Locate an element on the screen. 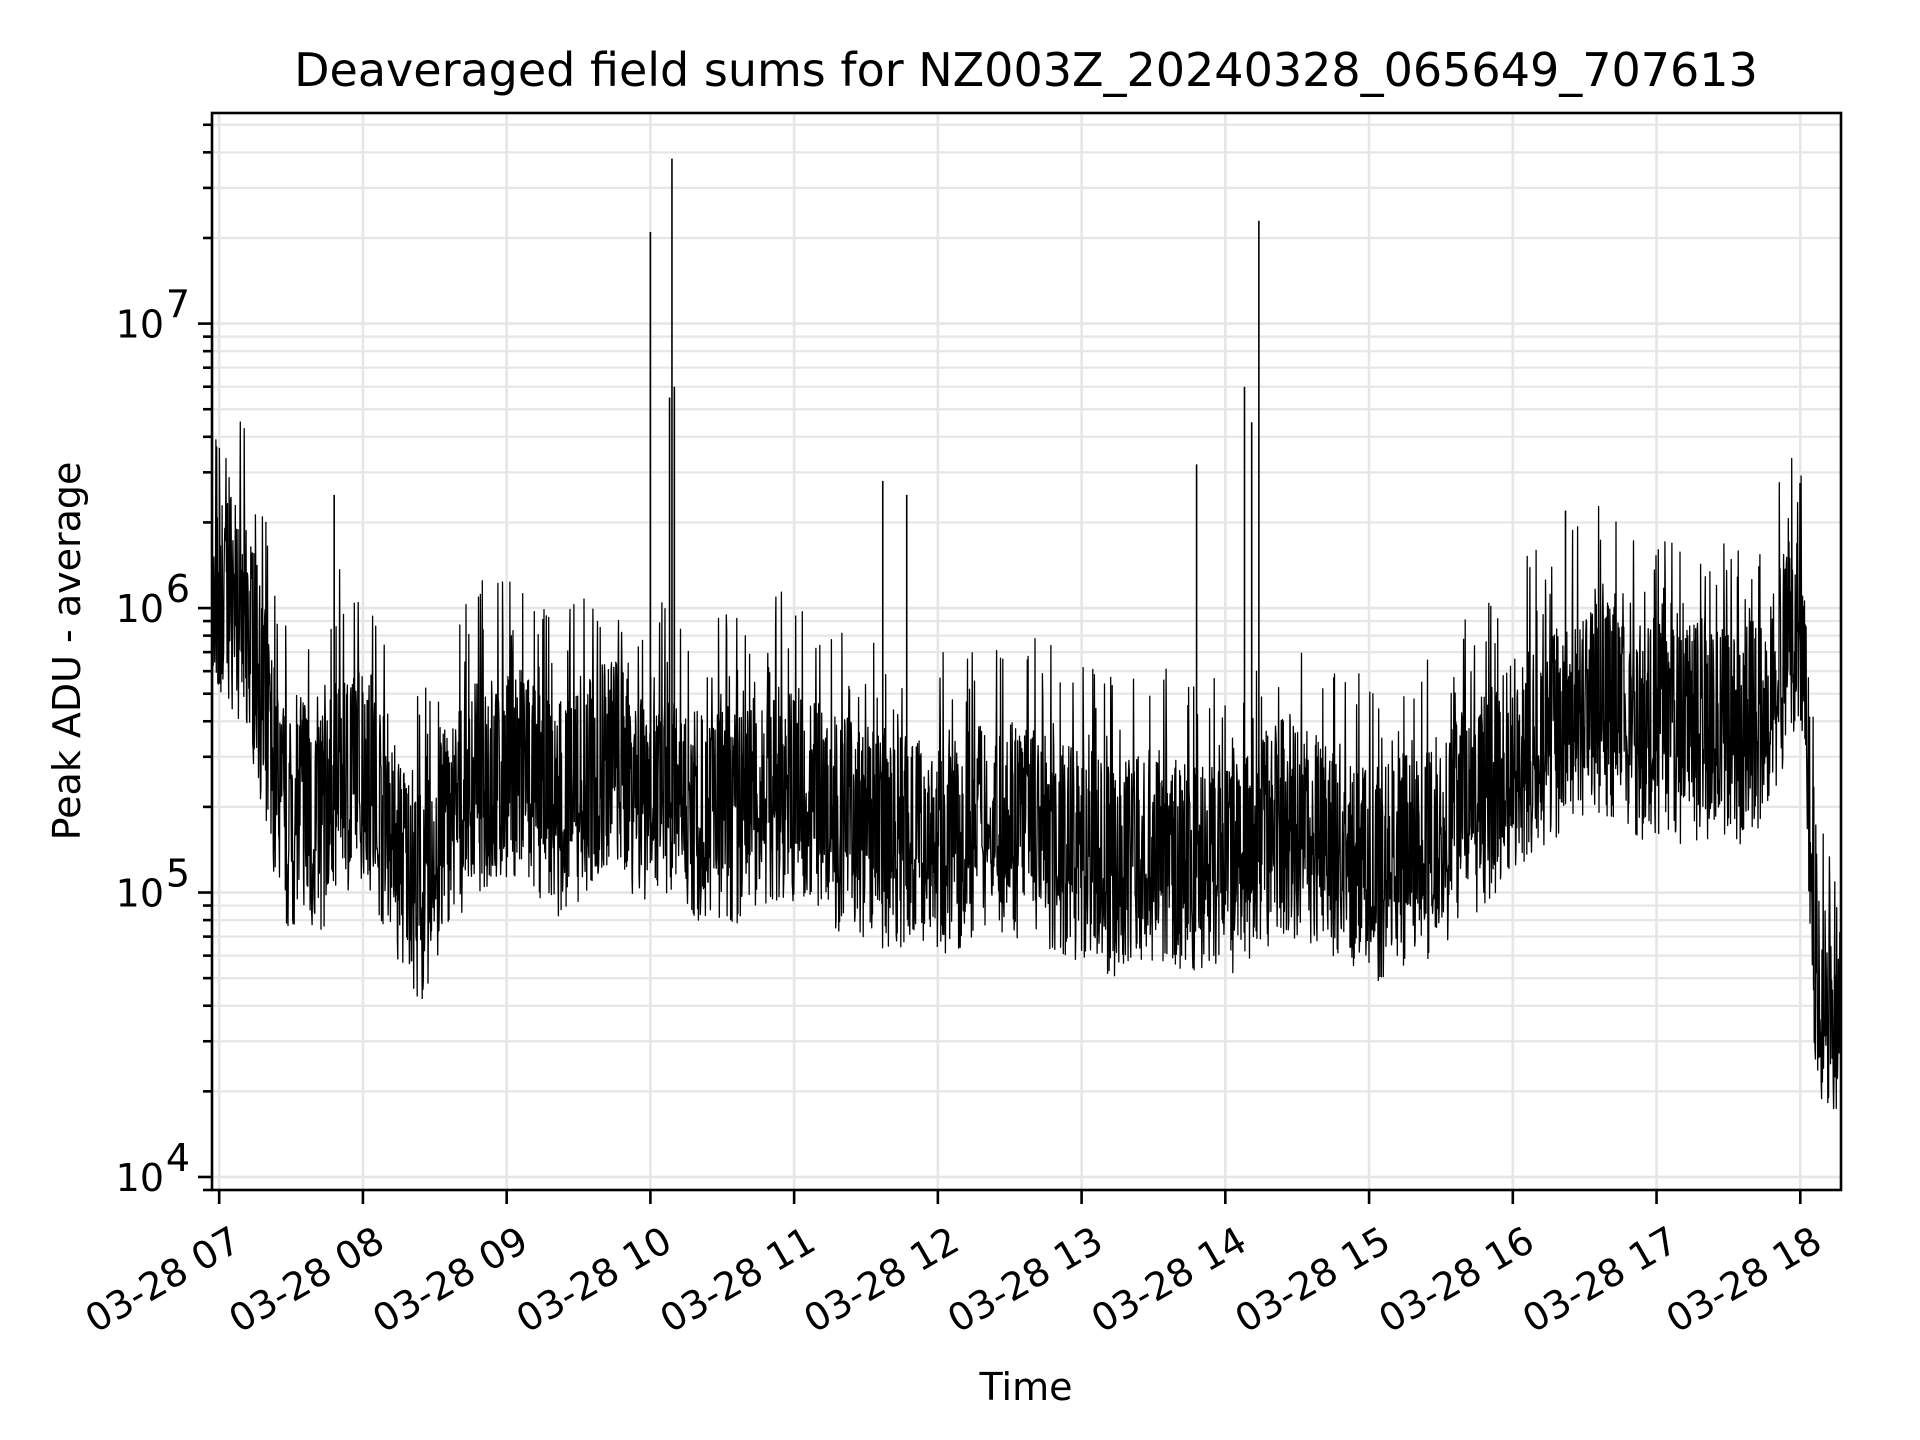 The image size is (1920, 1440). x-tick-label: 03-28 14 is located at coordinates (1169, 1280).